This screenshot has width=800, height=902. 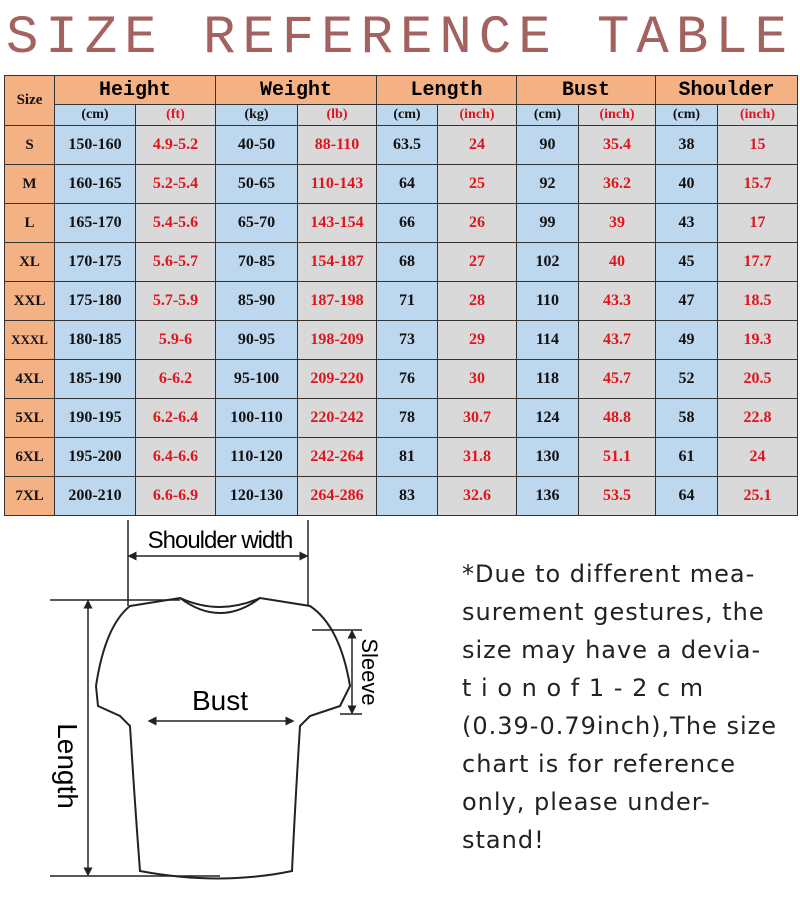 I want to click on size-cell: 4XL, so click(x=29, y=379).